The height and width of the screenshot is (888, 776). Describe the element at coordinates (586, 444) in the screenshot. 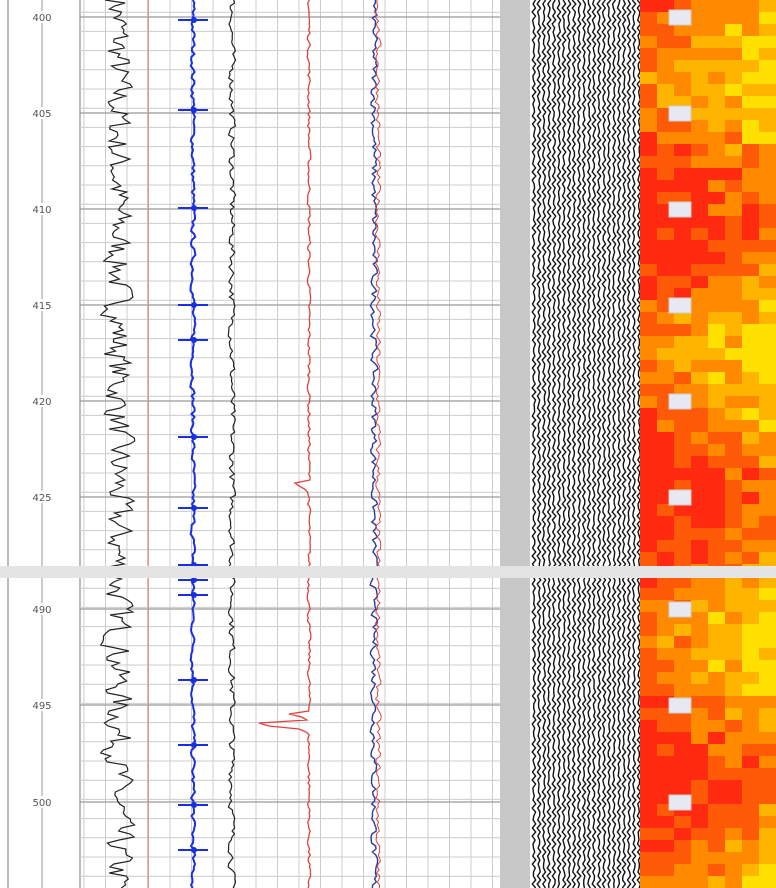

I see `waveform-track` at that location.